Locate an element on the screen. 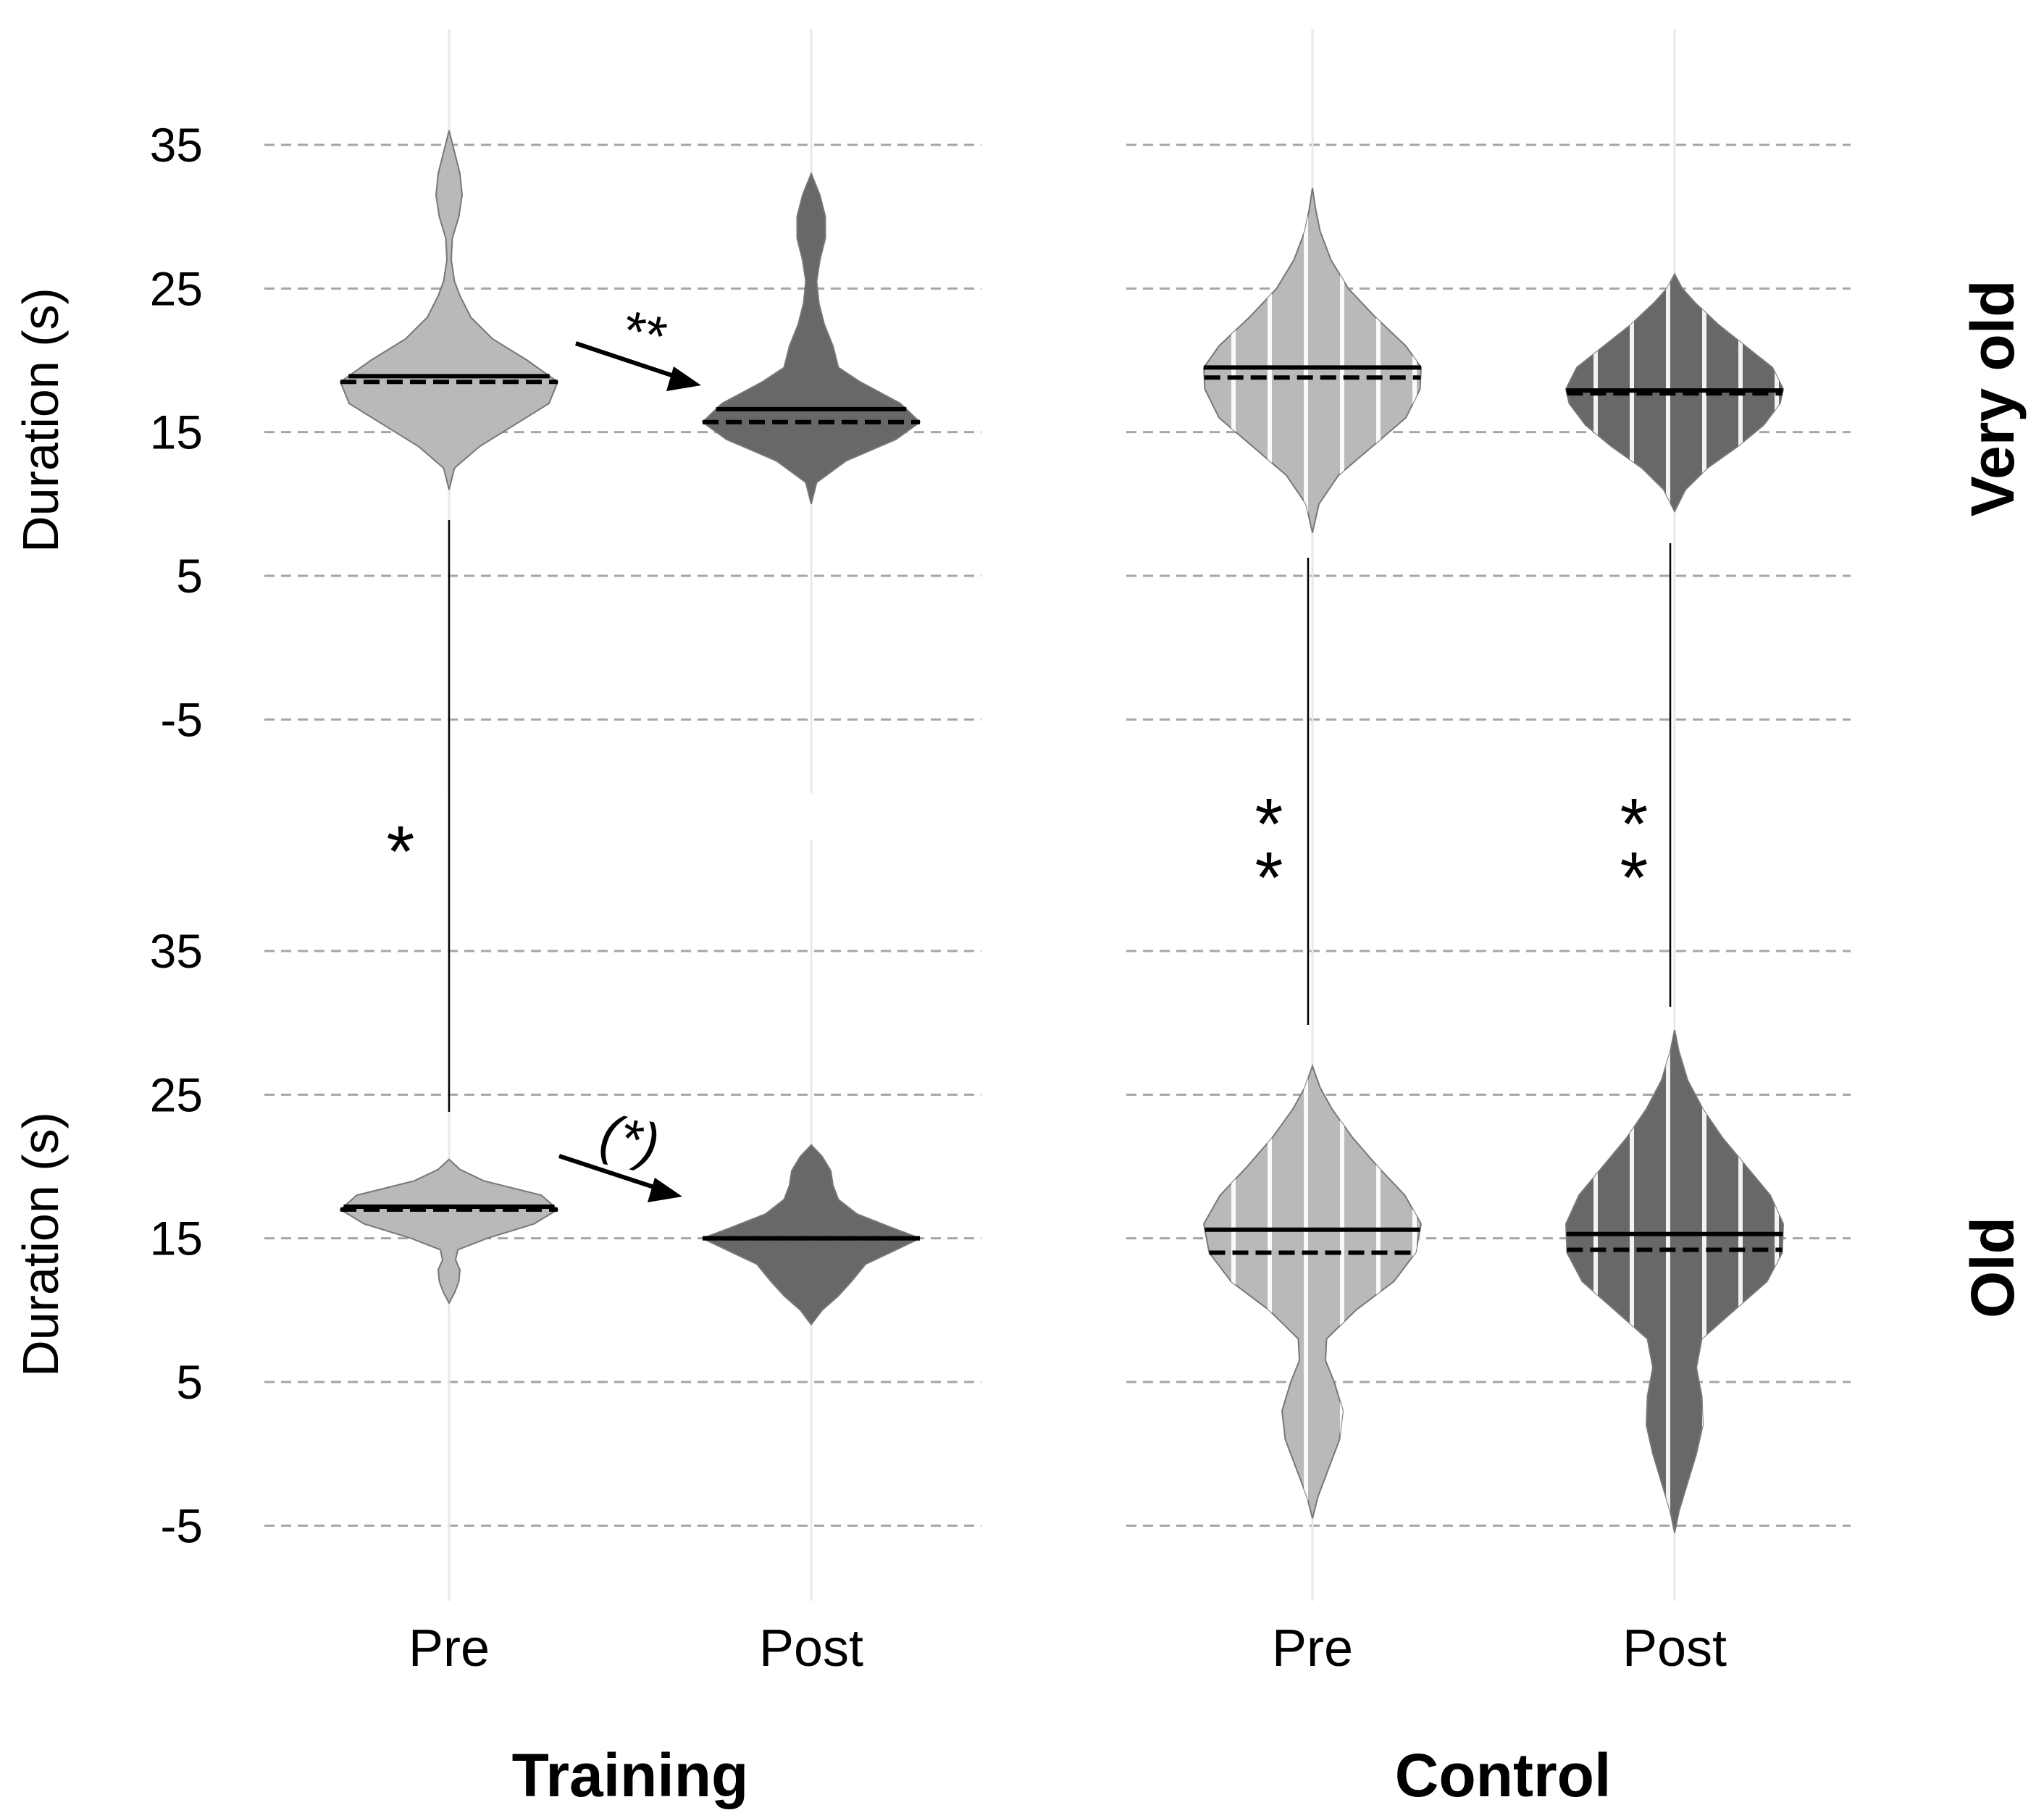  significance-label-training-very-old: ** is located at coordinates (644, 333).